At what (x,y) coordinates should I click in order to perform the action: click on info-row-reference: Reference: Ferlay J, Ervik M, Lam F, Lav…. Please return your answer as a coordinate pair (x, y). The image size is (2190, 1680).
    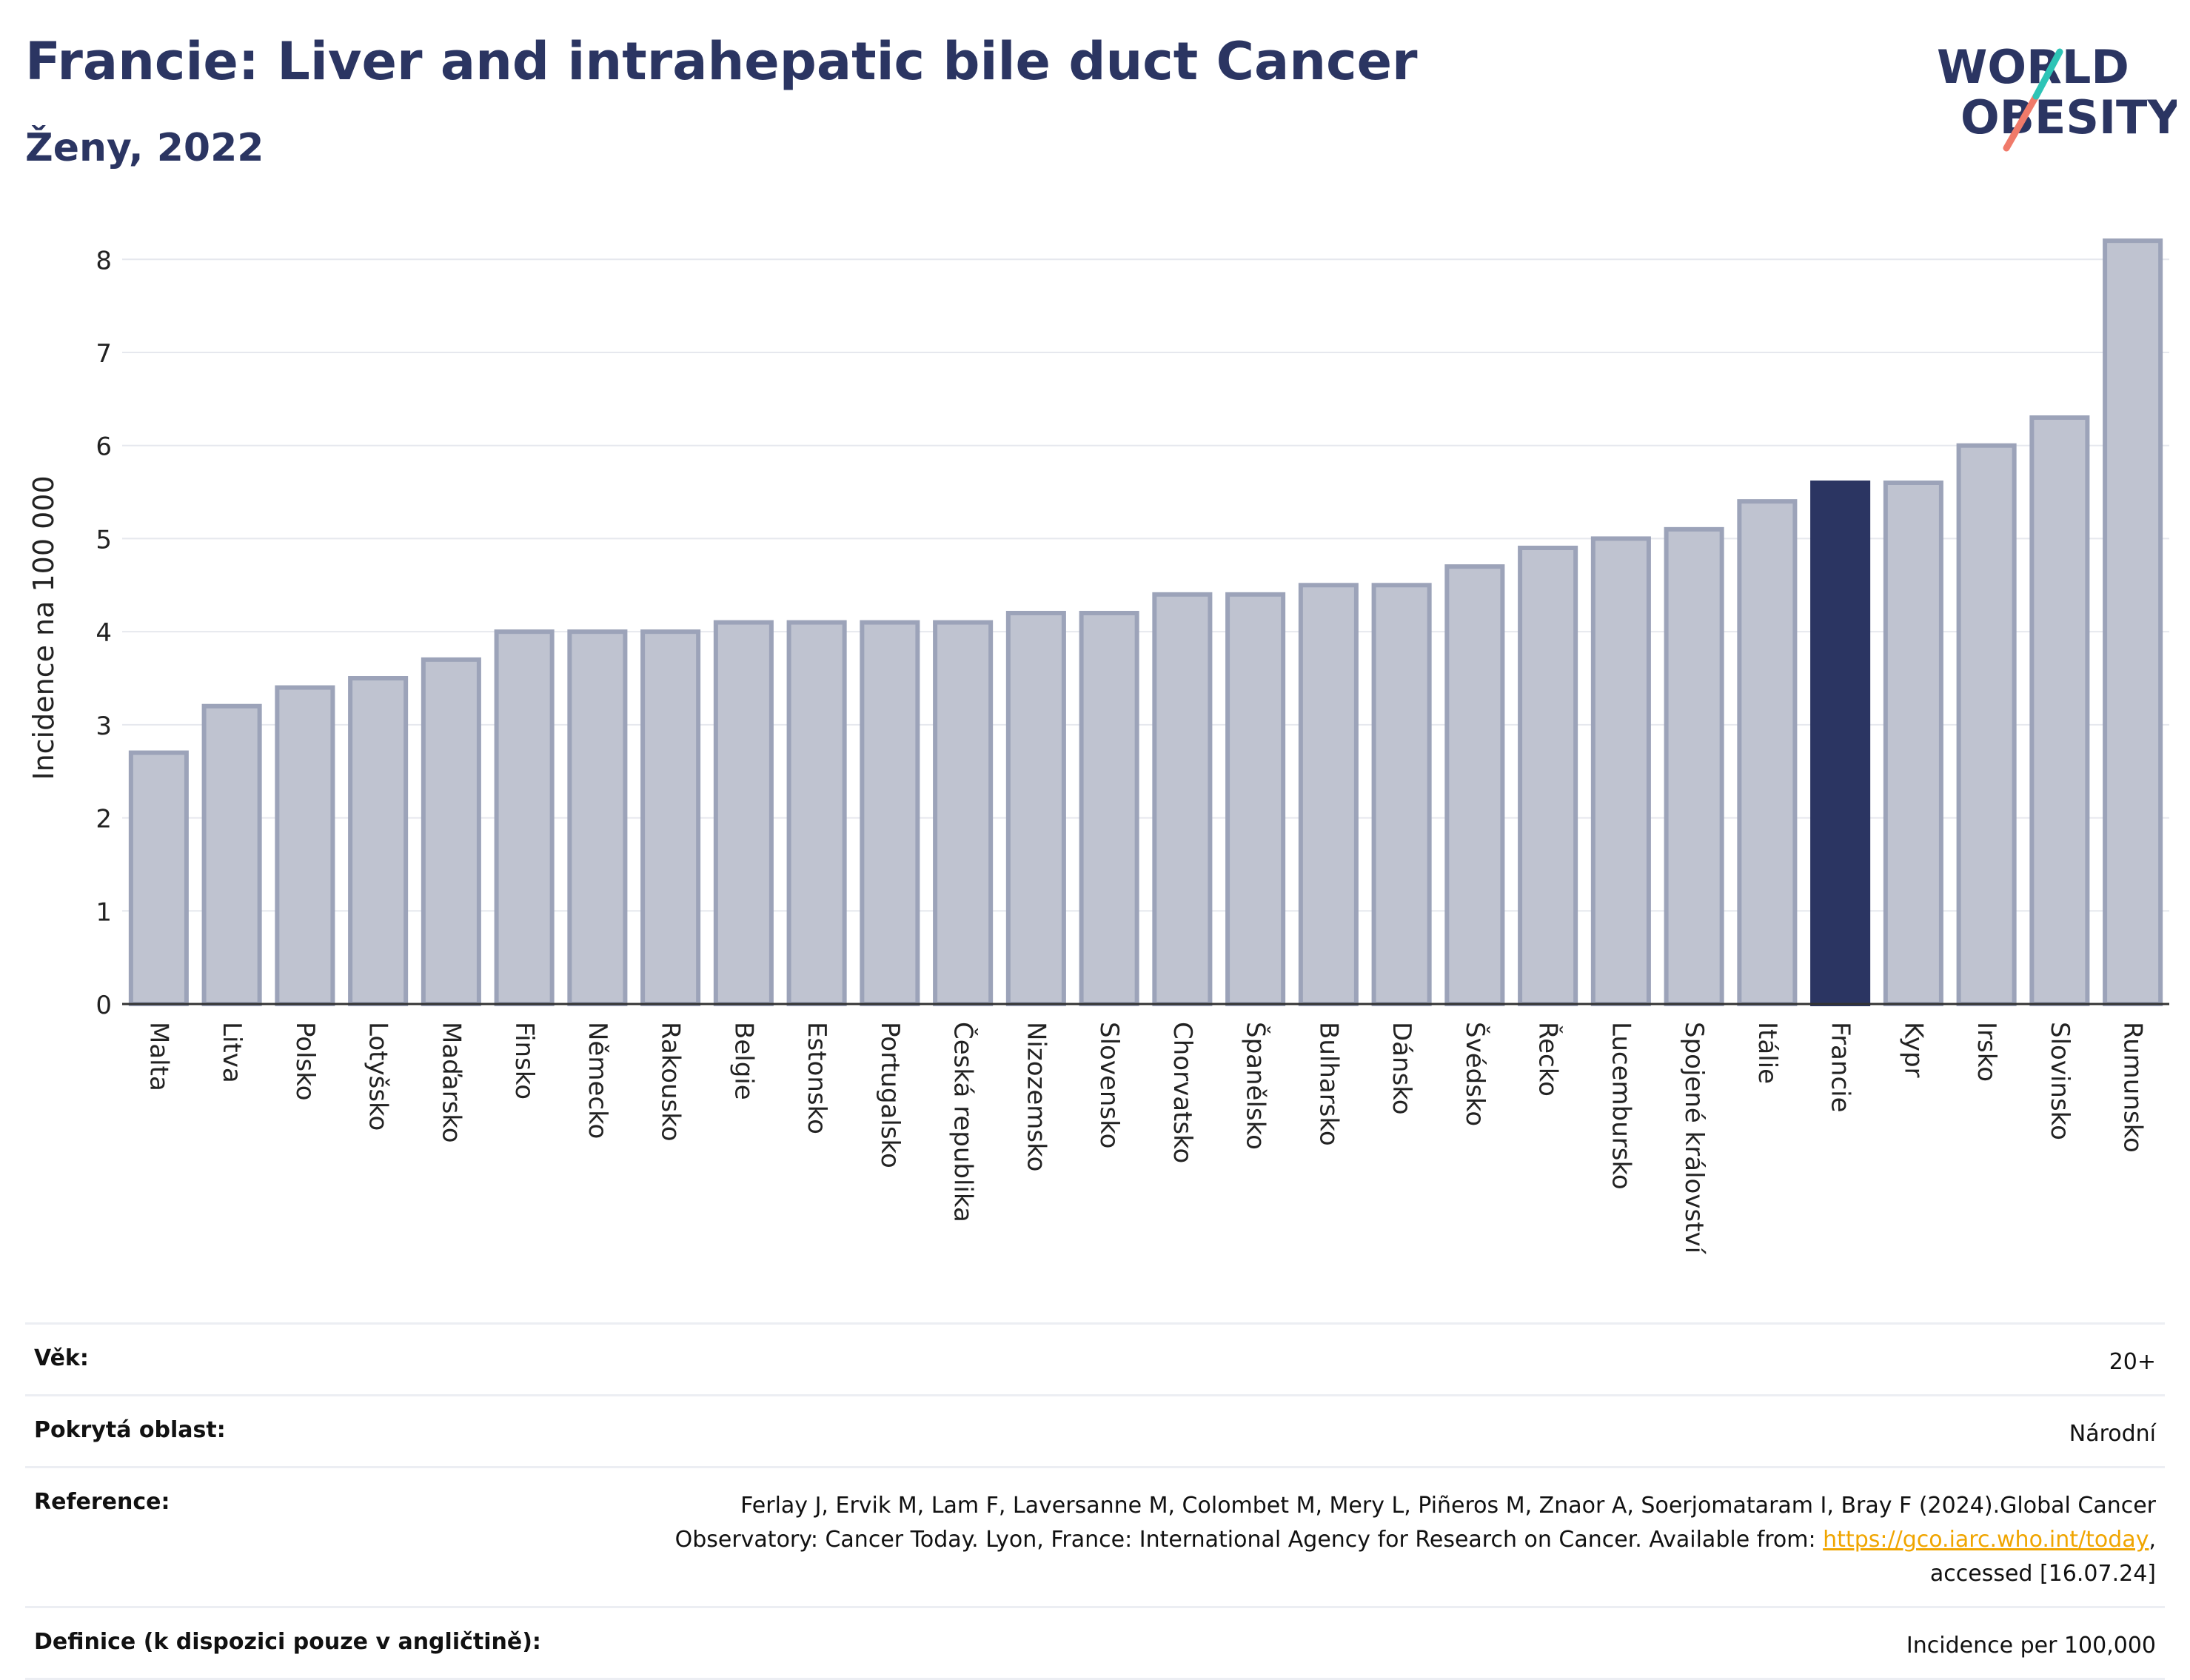
    Looking at the image, I should click on (1095, 1536).